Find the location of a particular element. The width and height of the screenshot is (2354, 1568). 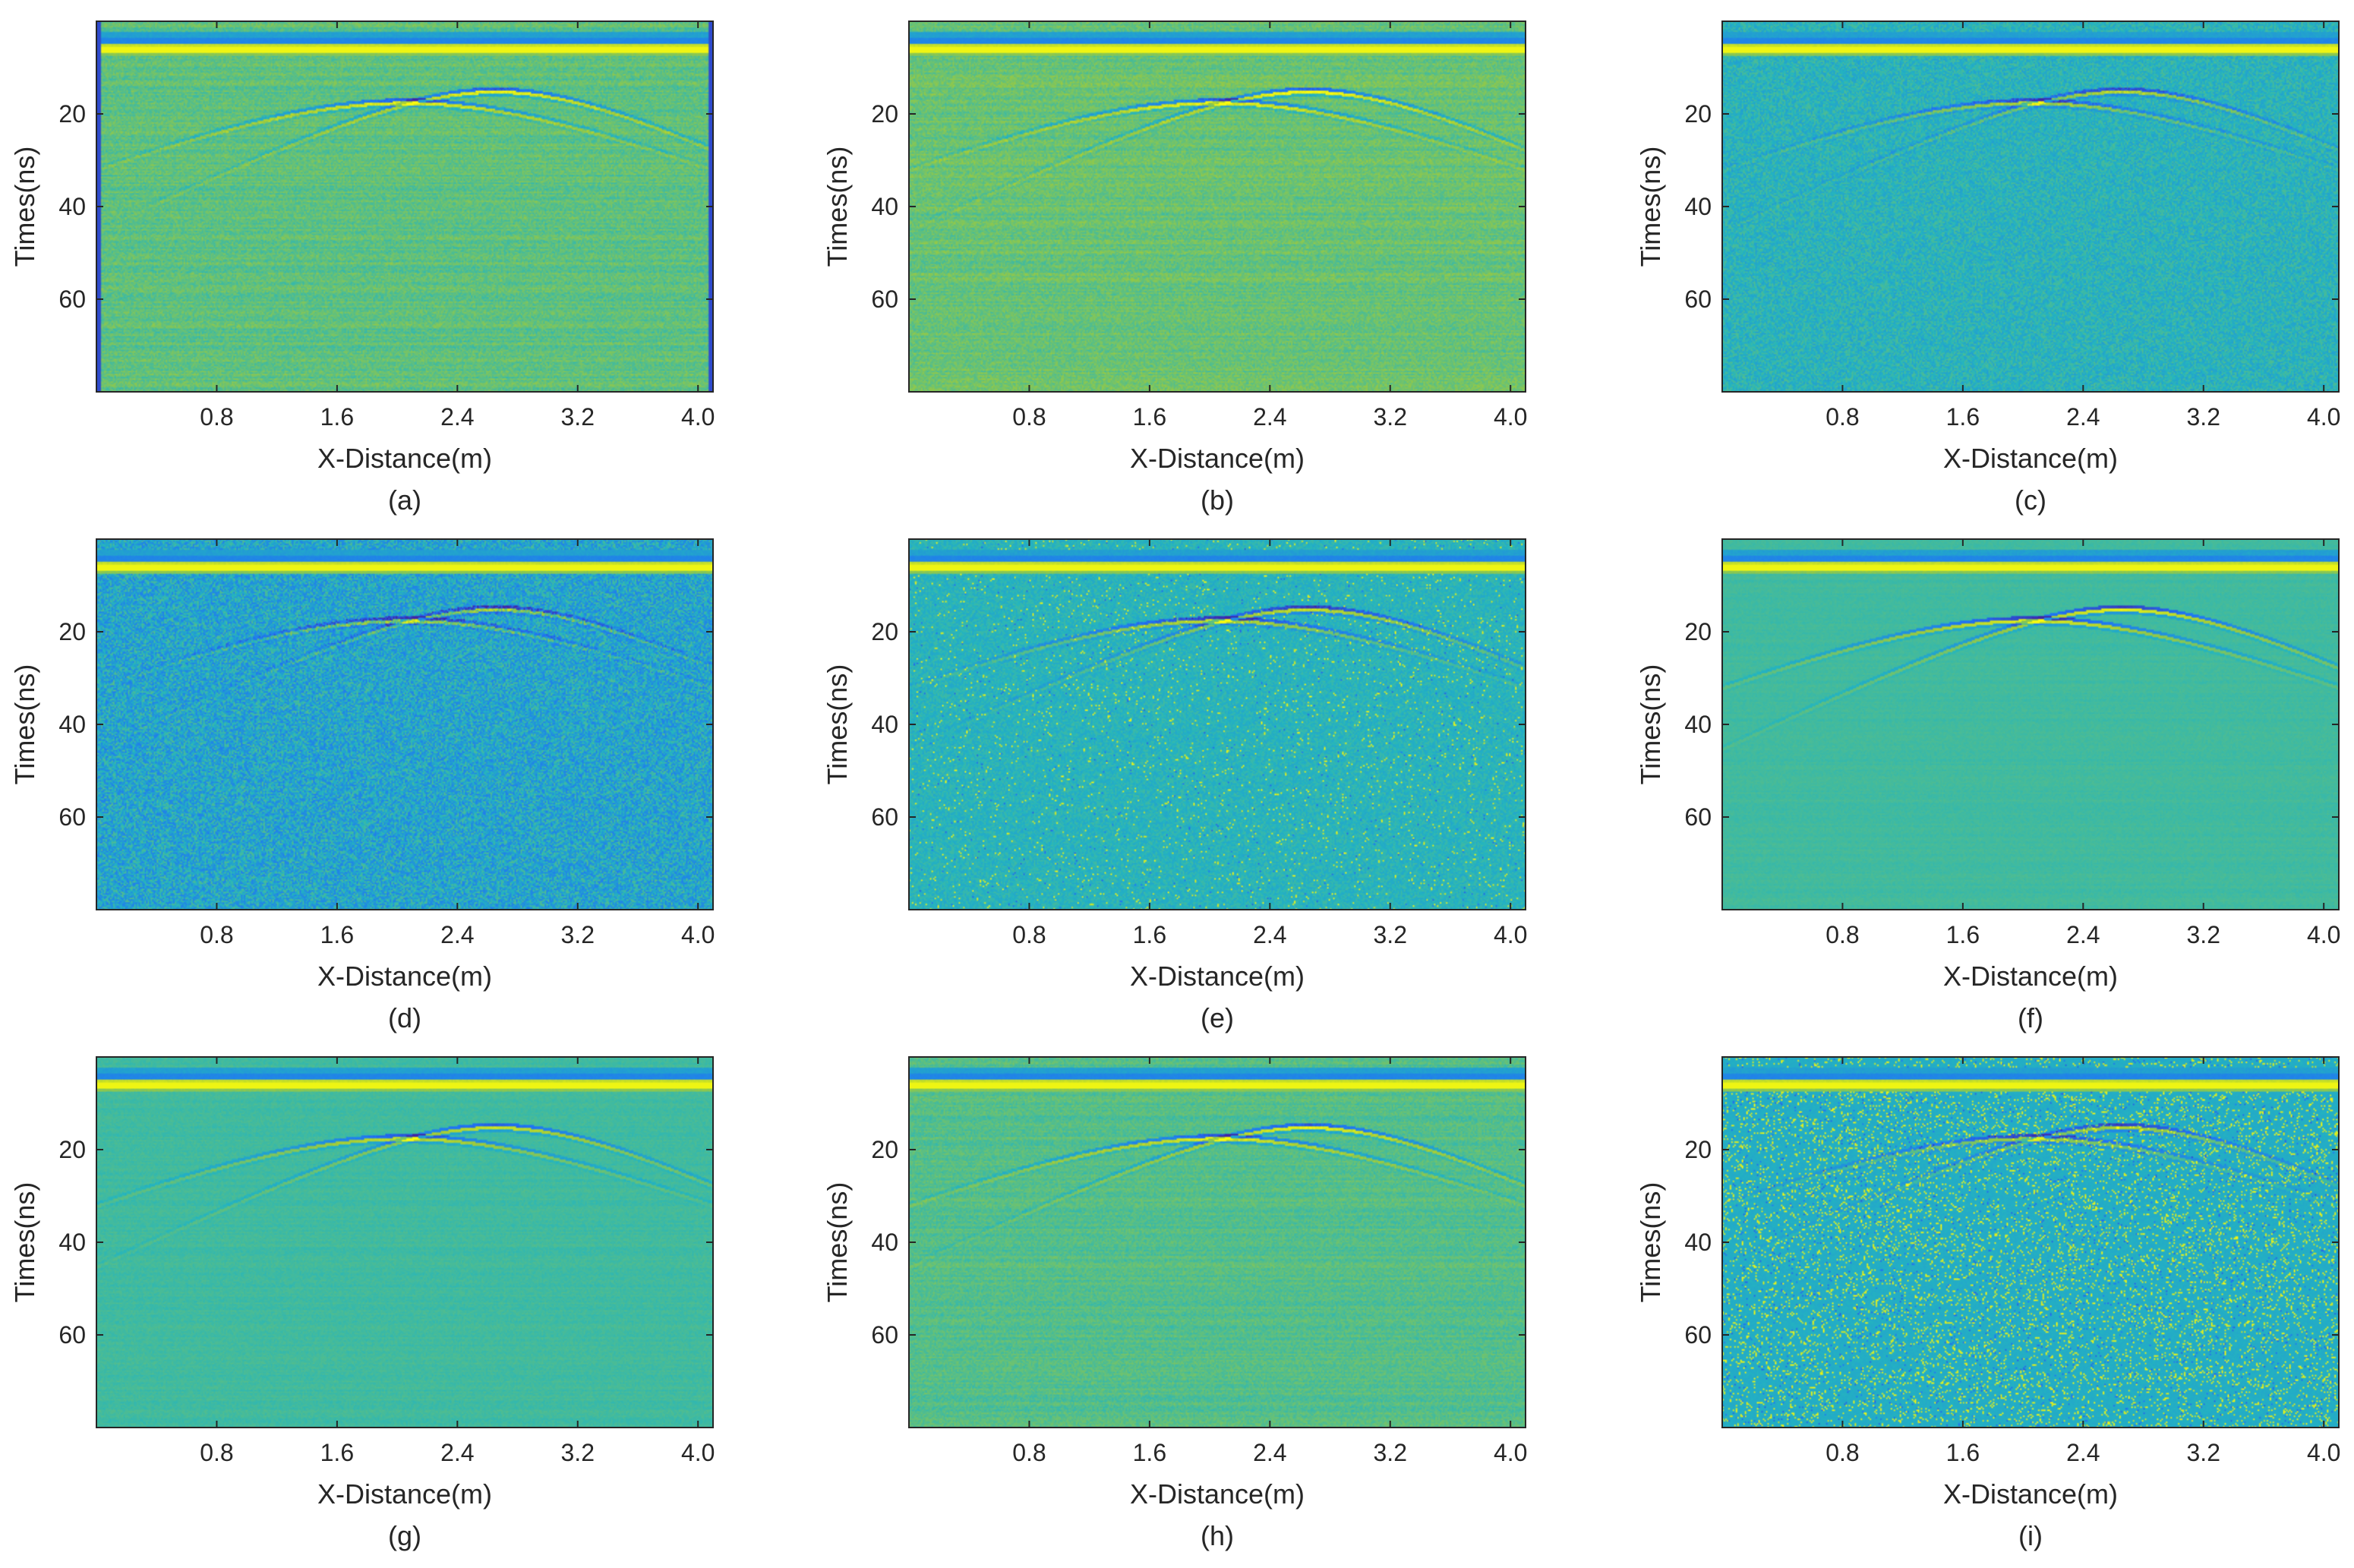

panel-caption: (i) is located at coordinates (2030, 1535).